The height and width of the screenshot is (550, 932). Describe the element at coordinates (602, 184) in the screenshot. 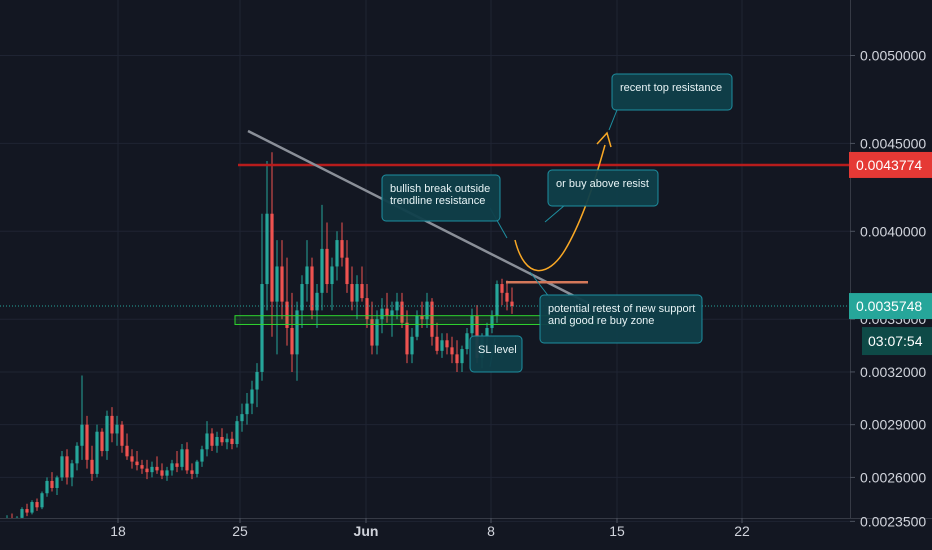

I see `callout-text: or buy above resist` at that location.